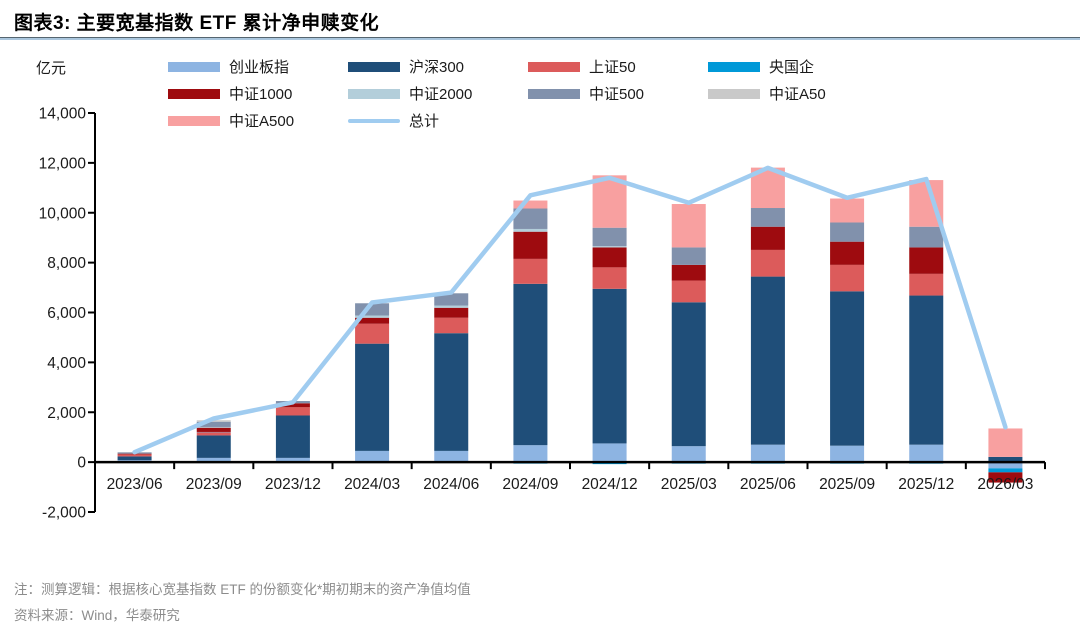 The image size is (1080, 634). What do you see at coordinates (441, 94) in the screenshot?
I see `legend-label: 中证2000` at bounding box center [441, 94].